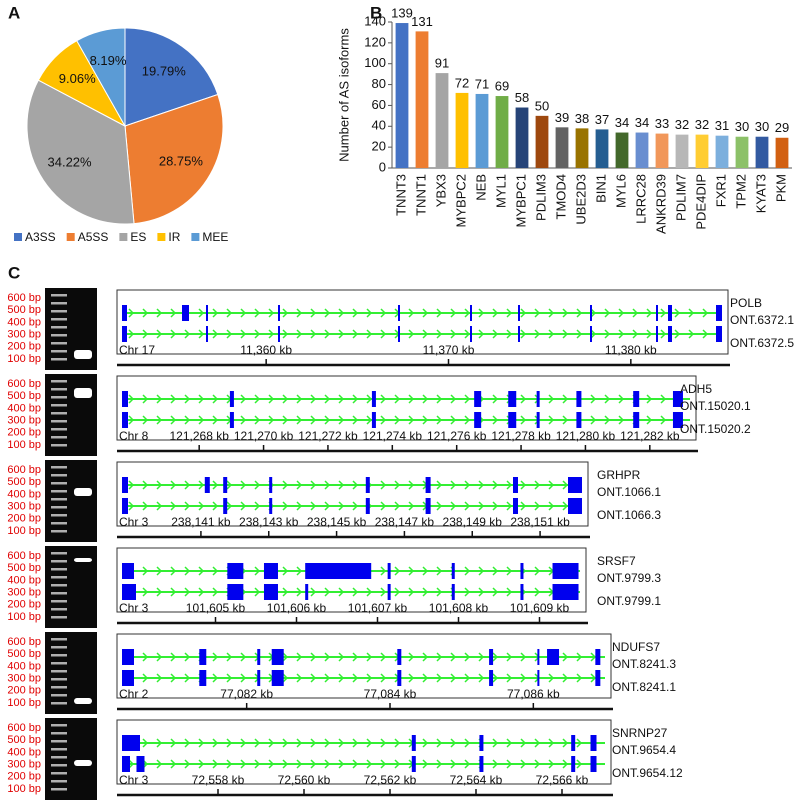 Image resolution: width=796 pixels, height=805 pixels. Describe the element at coordinates (762, 126) in the screenshot. I see `data-label: 30` at that location.